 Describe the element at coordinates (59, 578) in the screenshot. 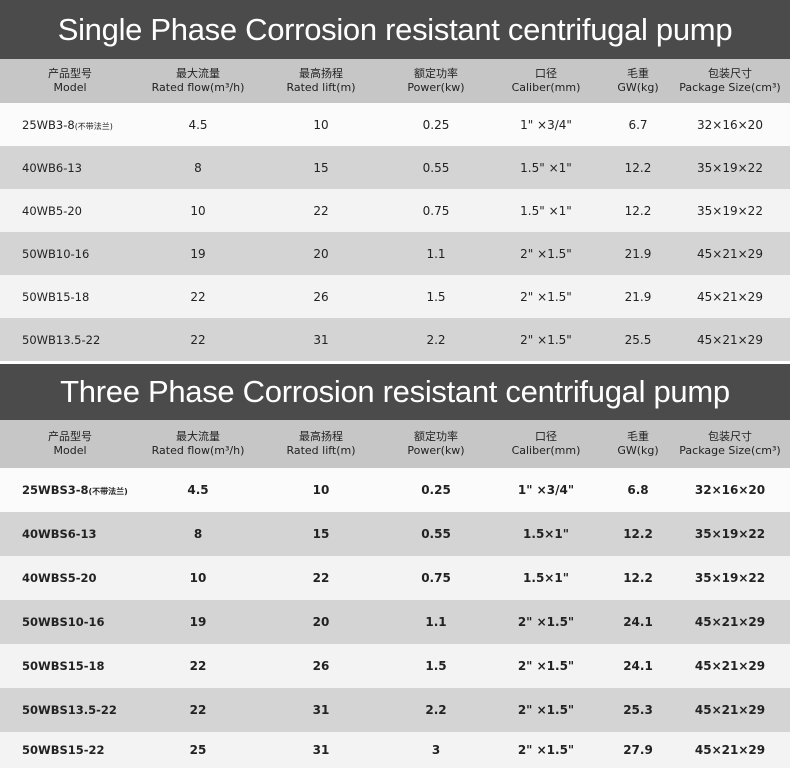

I see `model-name: 40WBS5-20` at that location.